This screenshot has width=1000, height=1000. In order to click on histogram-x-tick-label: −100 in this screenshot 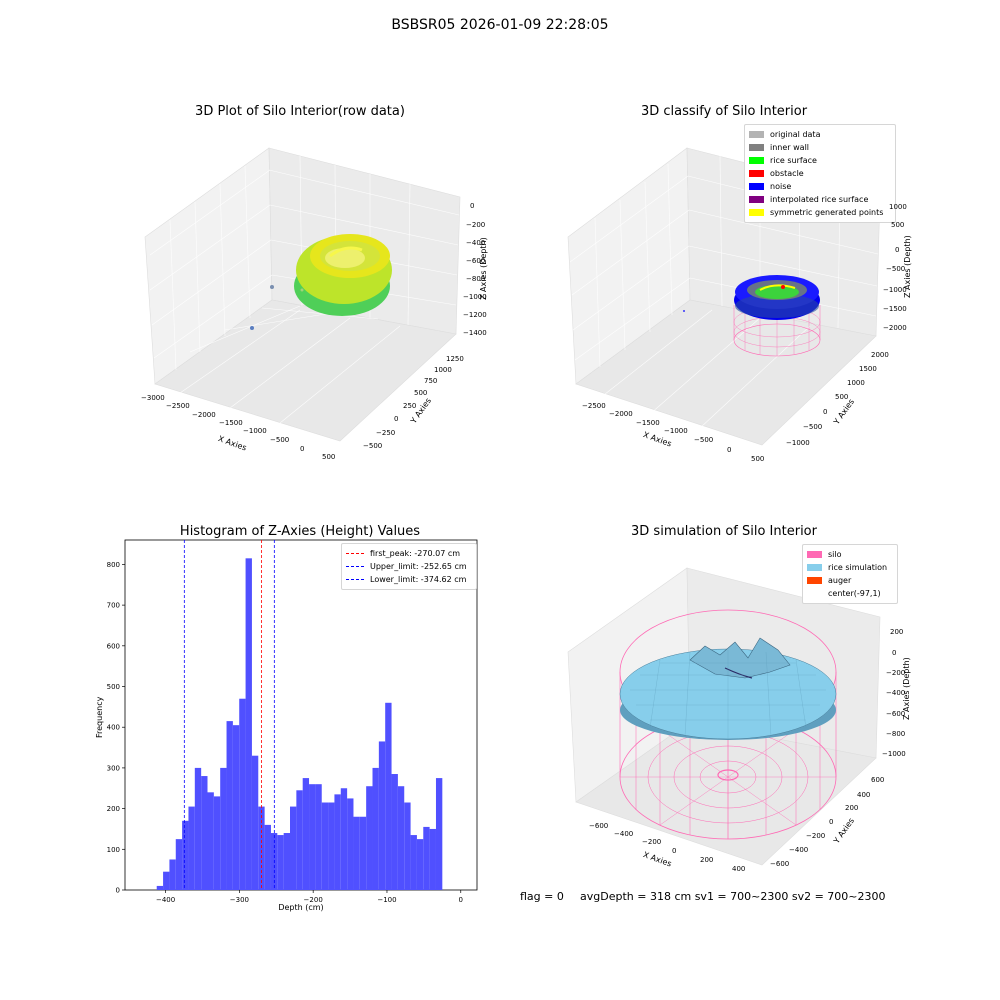, I will do `click(386, 900)`.